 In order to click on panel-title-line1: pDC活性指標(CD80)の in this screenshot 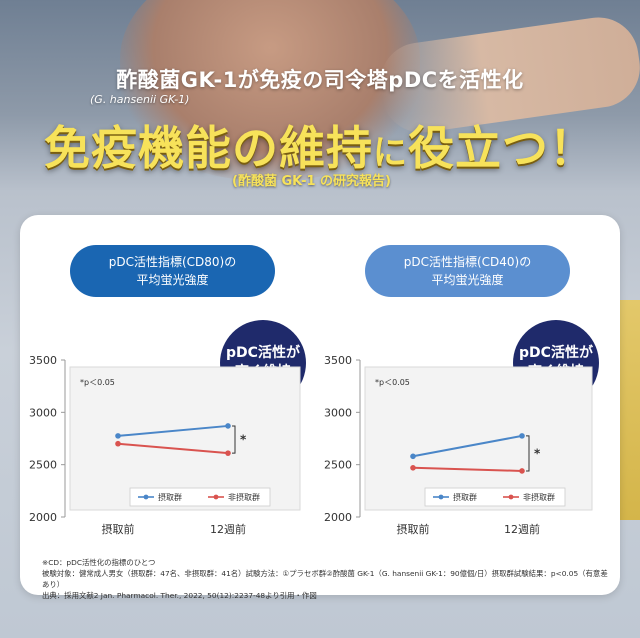, I will do `click(172, 262)`.